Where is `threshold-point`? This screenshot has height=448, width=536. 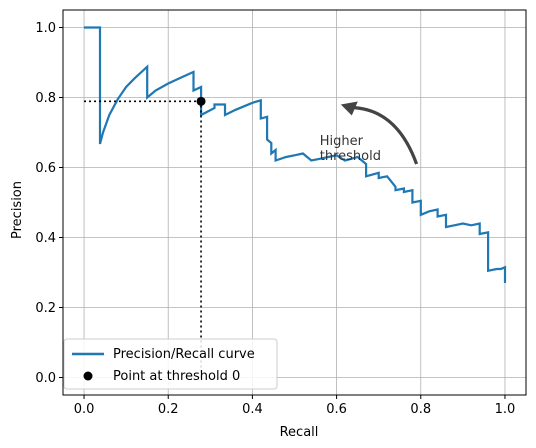
threshold-point is located at coordinates (201, 101).